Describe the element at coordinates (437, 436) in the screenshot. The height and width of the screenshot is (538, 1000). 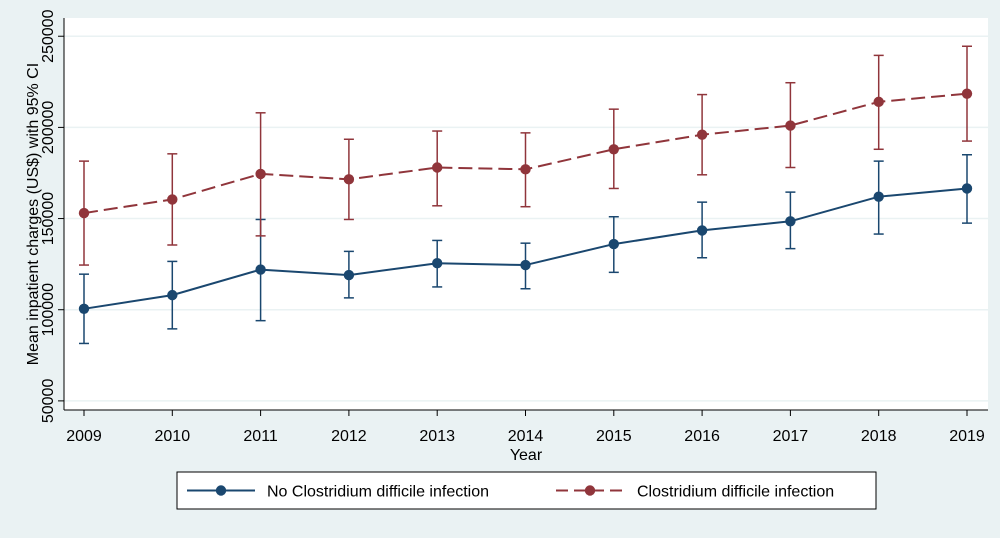
I see `x-tick-label: 2013` at that location.